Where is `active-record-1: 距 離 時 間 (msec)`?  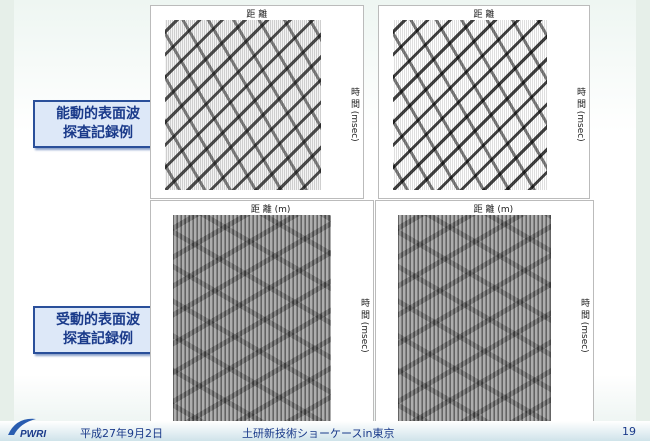
active-record-1: 距 離 時 間 (msec) is located at coordinates (257, 102).